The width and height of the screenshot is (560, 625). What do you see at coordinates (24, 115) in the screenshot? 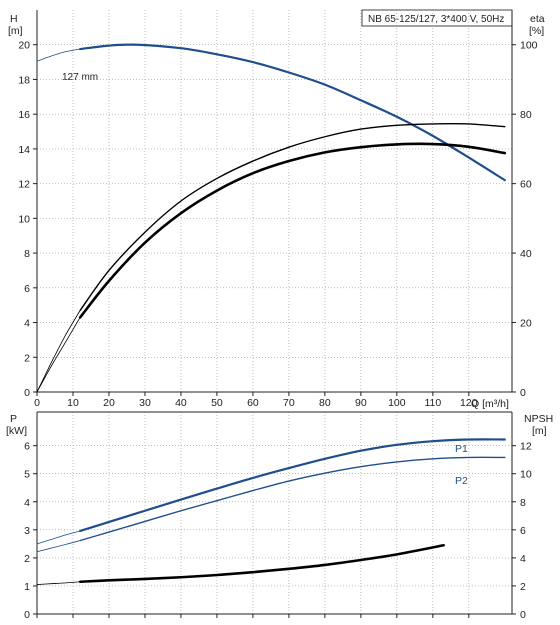
I see `top-yleft-tick-label-16: 16` at bounding box center [24, 115].